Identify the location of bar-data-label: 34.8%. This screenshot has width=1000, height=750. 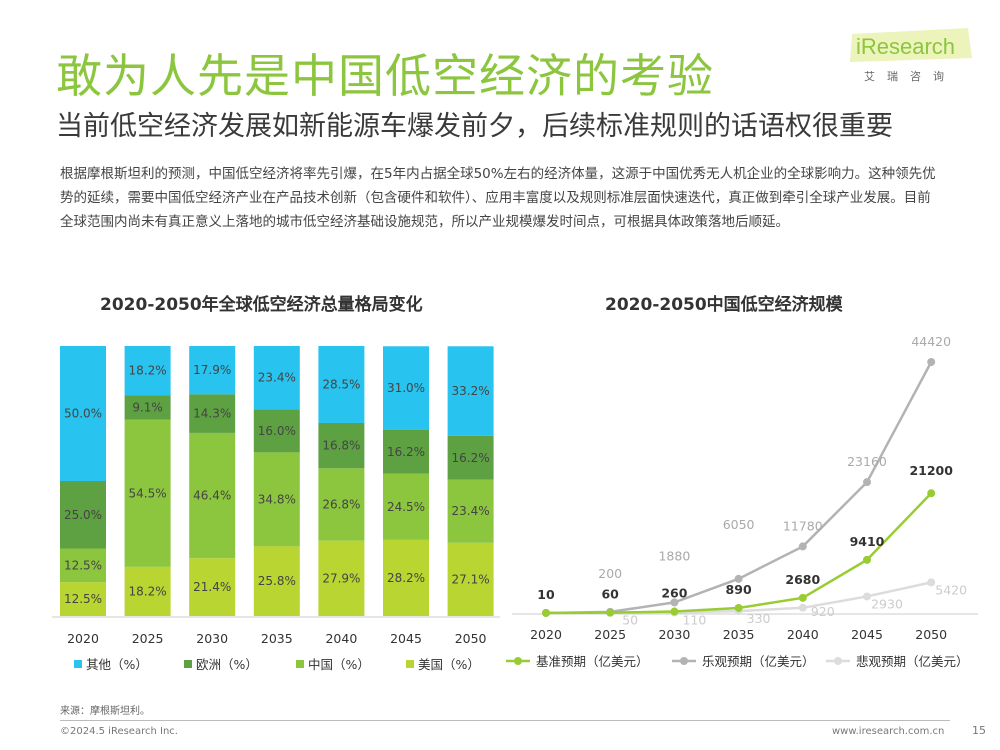
(277, 499).